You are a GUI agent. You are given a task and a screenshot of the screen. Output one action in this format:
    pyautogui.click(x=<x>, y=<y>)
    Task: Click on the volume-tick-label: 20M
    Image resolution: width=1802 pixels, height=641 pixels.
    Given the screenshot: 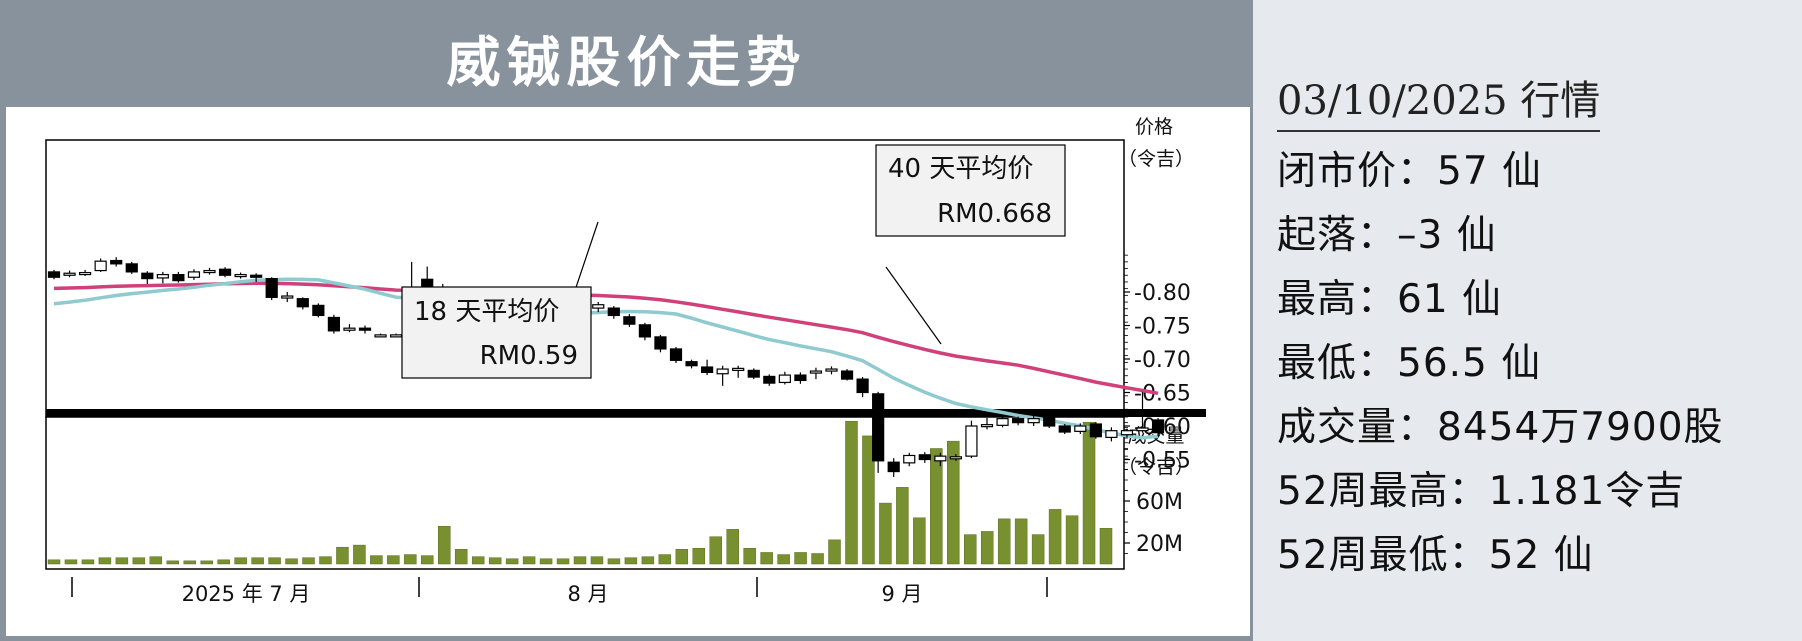 What is the action you would take?
    pyautogui.click(x=1159, y=544)
    